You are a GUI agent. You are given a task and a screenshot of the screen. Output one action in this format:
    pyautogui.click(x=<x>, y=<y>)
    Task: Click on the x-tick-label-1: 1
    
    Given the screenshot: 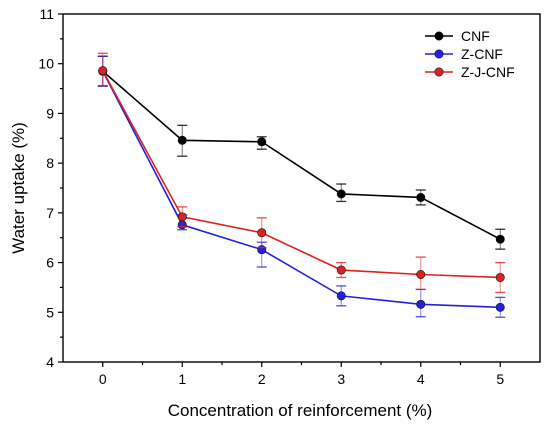 What is the action you would take?
    pyautogui.click(x=182, y=379)
    